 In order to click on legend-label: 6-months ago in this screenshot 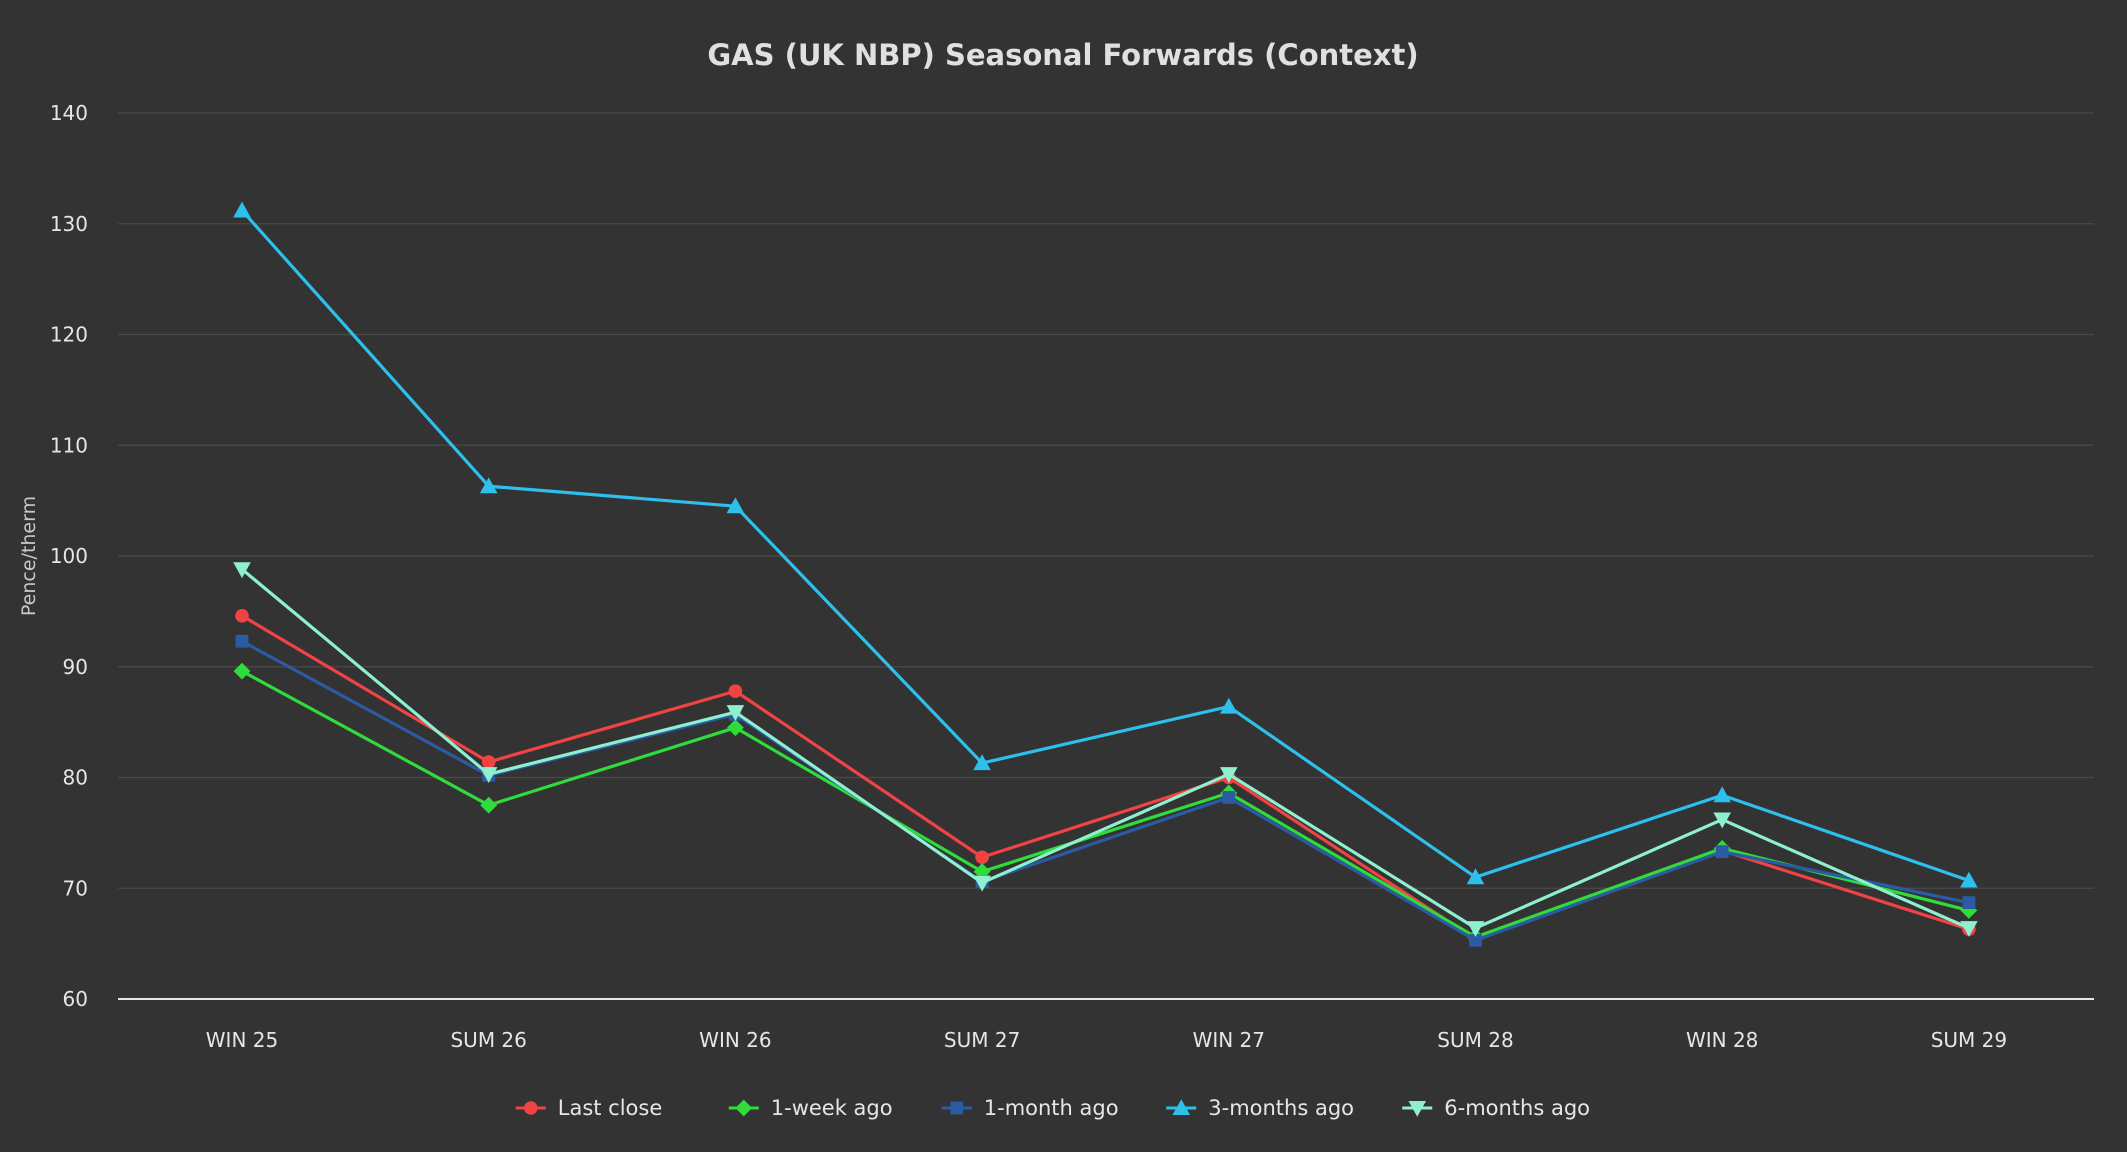, I will do `click(1517, 1108)`.